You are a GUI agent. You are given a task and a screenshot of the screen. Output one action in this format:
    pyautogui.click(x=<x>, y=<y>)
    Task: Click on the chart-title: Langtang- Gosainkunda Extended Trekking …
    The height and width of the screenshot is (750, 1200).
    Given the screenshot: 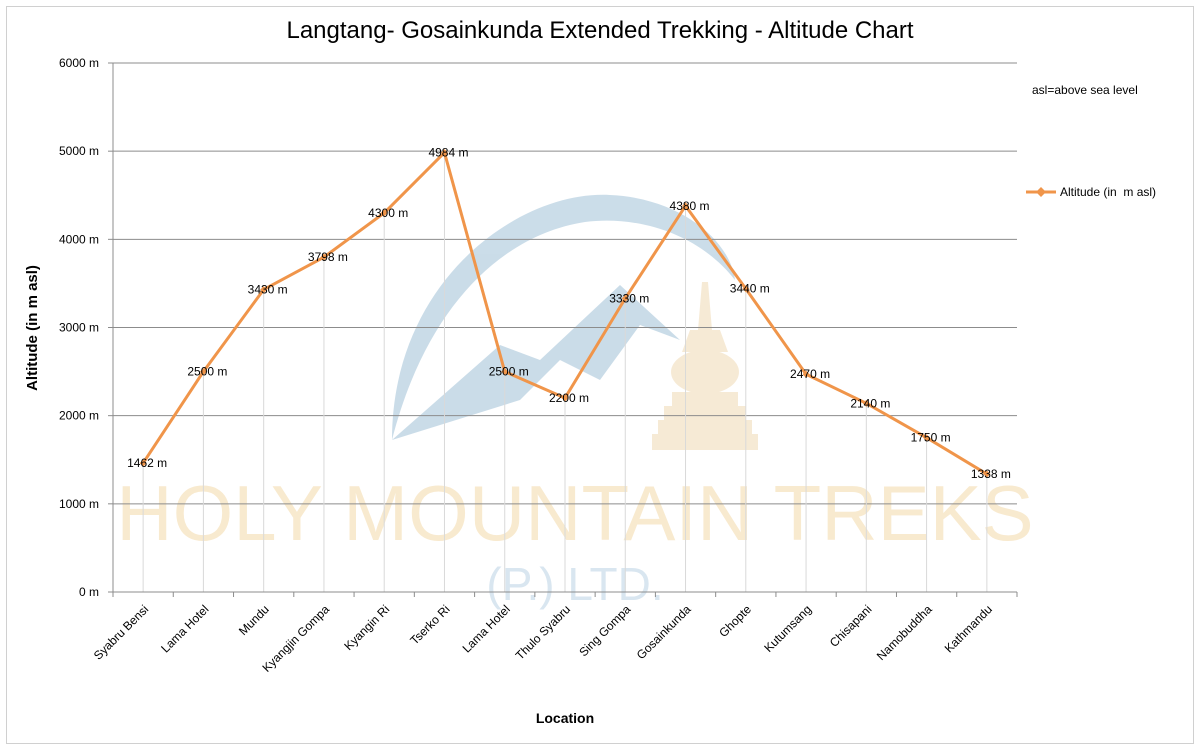 What is the action you would take?
    pyautogui.click(x=599, y=30)
    